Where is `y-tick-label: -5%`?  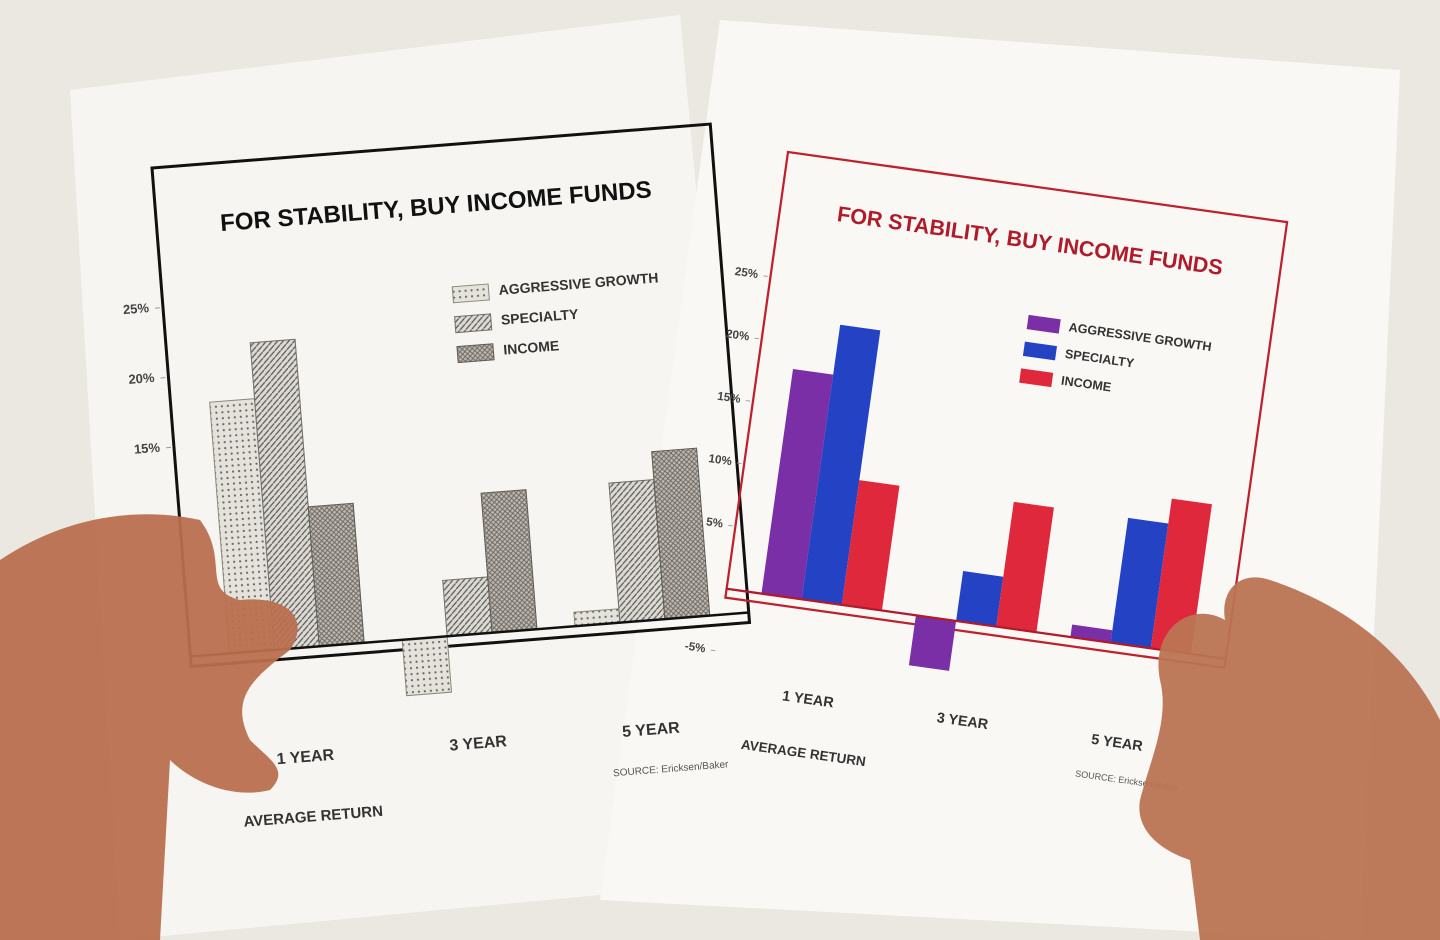
y-tick-label: -5% is located at coordinates (695, 648).